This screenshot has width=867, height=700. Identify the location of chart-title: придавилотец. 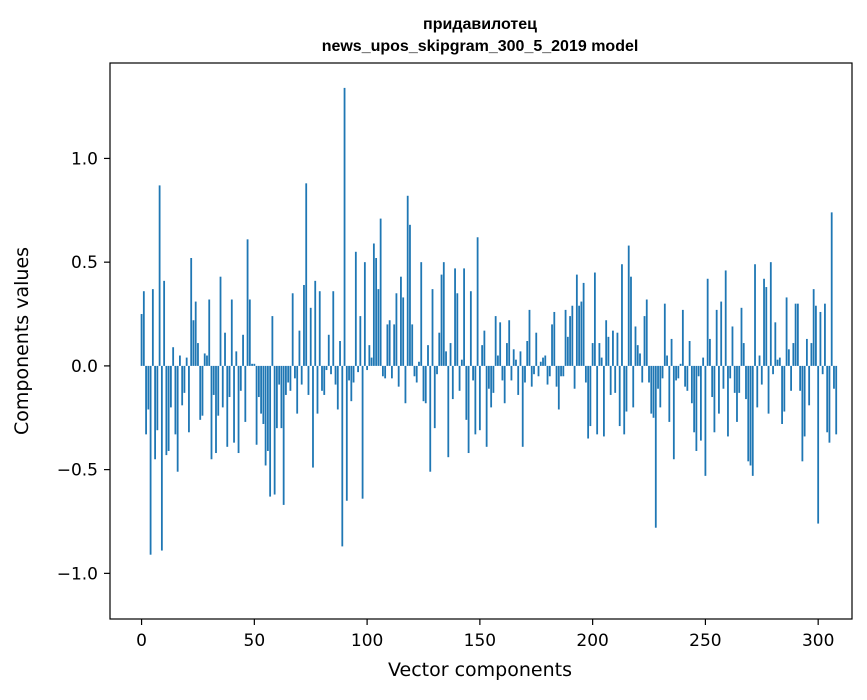
(480, 24).